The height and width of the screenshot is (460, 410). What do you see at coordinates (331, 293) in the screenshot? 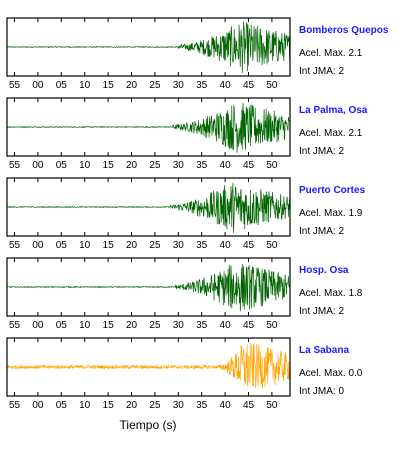
I see `max-acceleration-label: Acel. Max. 1.8` at bounding box center [331, 293].